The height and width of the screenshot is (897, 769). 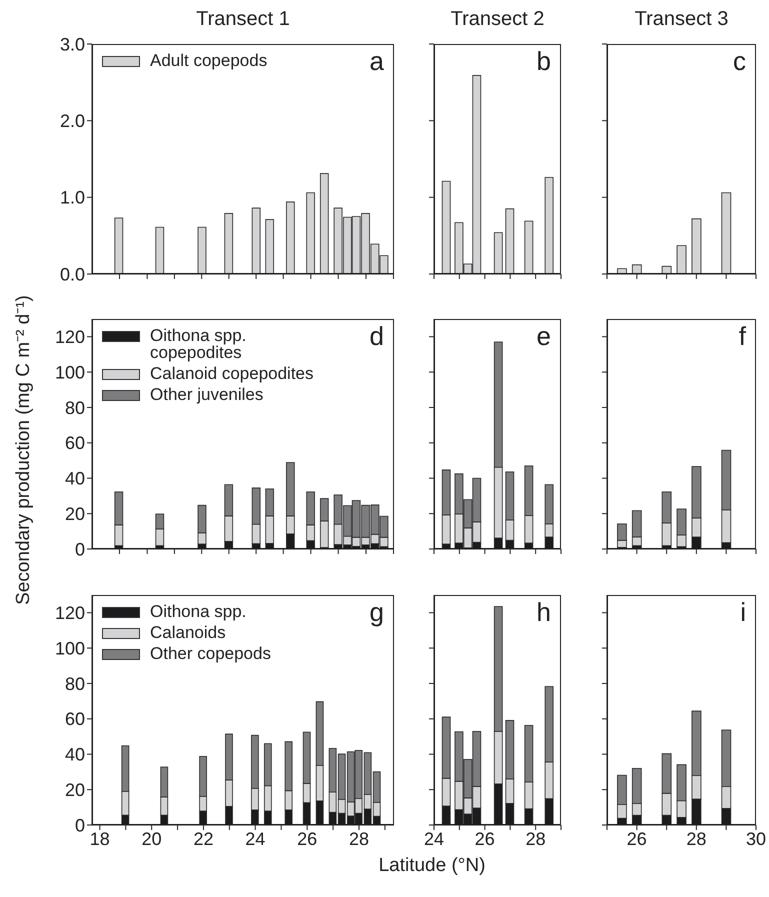 What do you see at coordinates (203, 838) in the screenshot?
I see `x-tick-label: 22` at bounding box center [203, 838].